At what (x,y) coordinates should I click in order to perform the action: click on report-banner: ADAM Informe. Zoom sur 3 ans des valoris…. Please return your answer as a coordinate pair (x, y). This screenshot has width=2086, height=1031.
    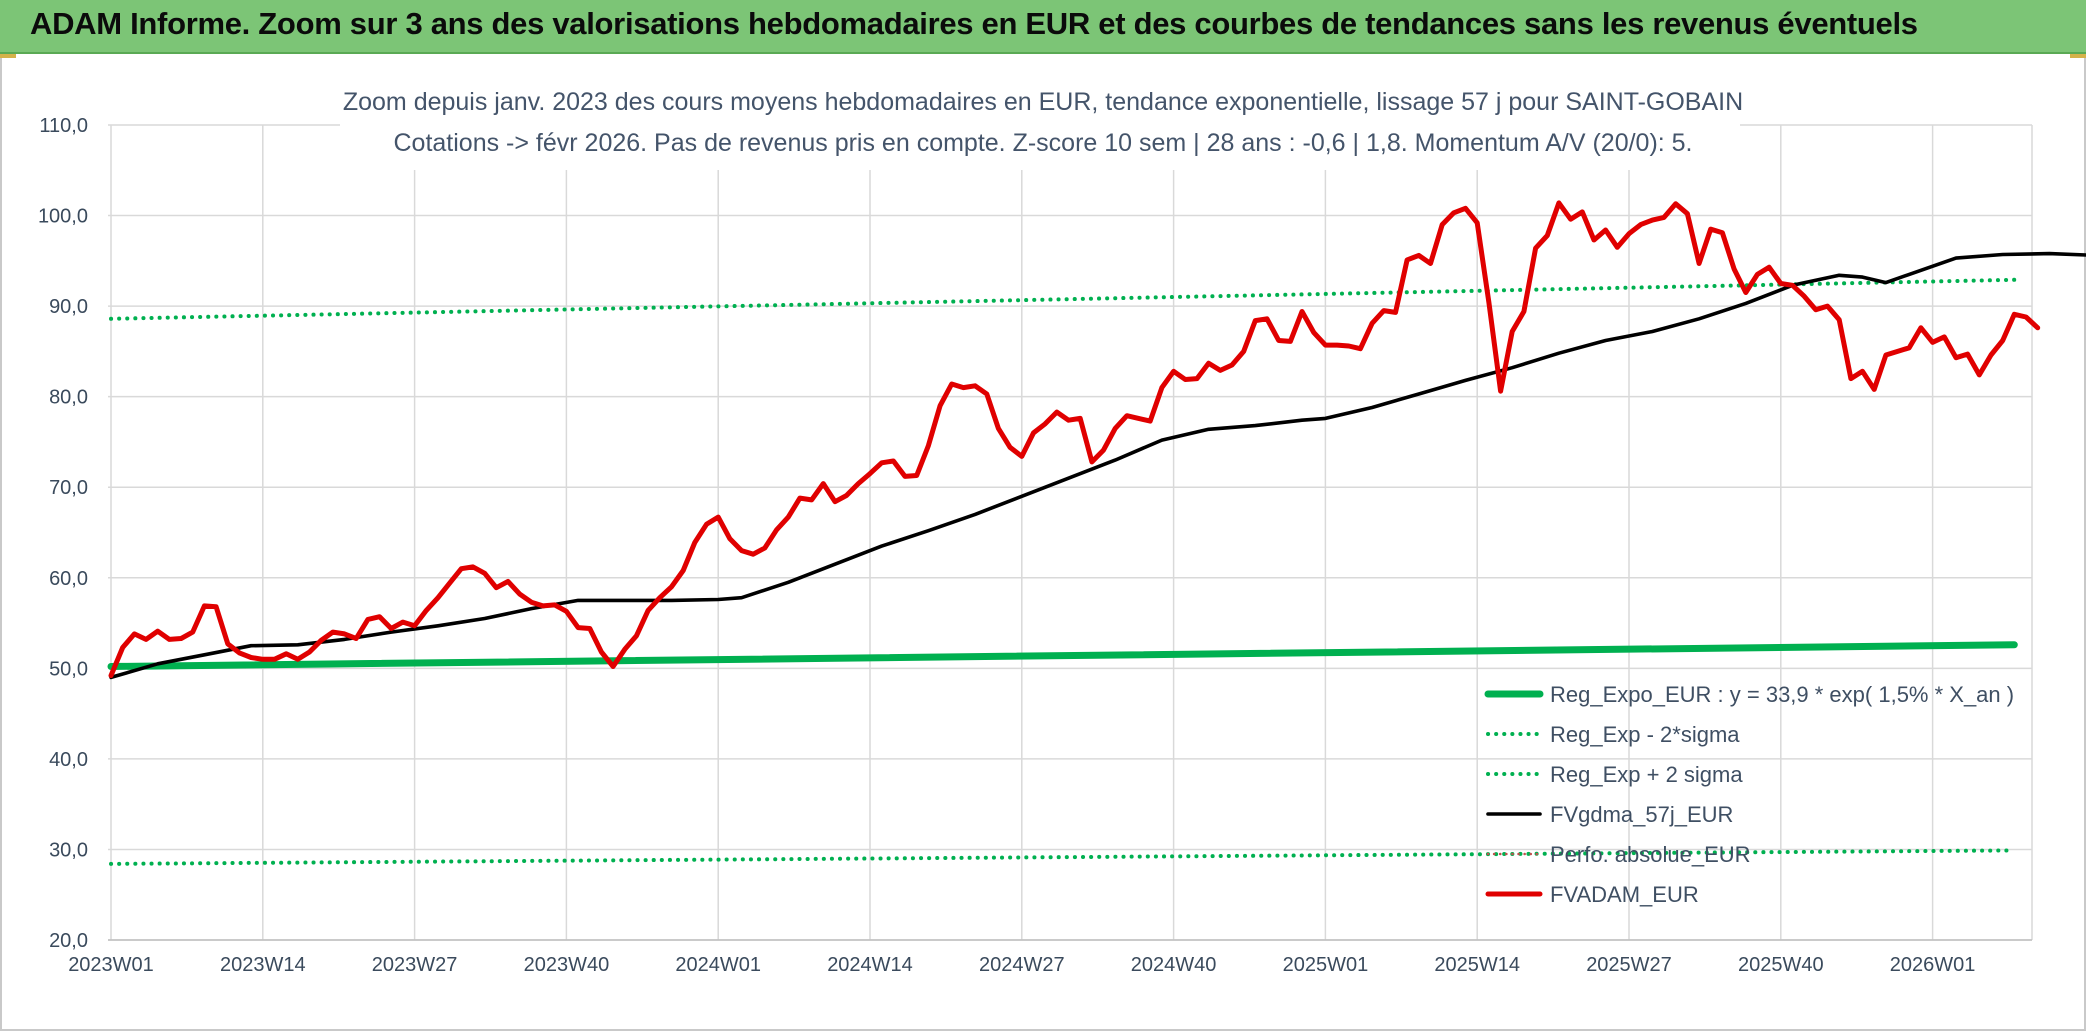
    Looking at the image, I should click on (1043, 27).